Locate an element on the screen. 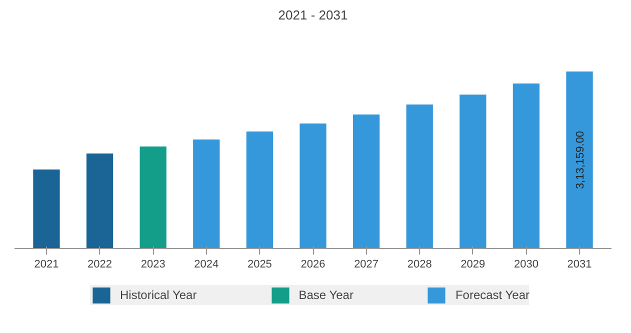  x-tick-label: 2024 is located at coordinates (206, 264).